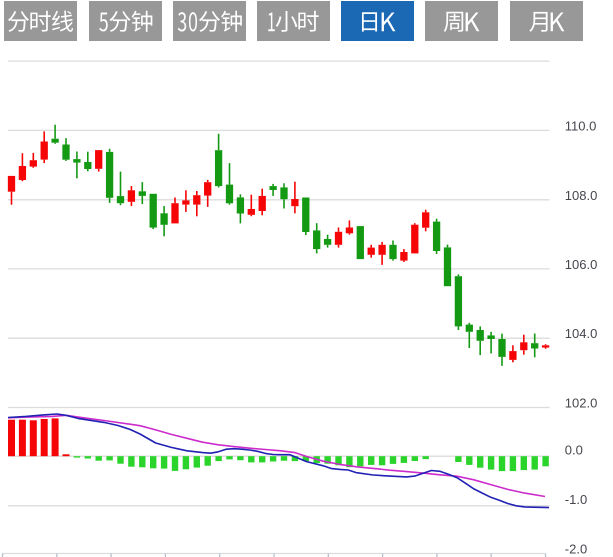  Describe the element at coordinates (581, 403) in the screenshot. I see `svg-text: 102.0` at that location.